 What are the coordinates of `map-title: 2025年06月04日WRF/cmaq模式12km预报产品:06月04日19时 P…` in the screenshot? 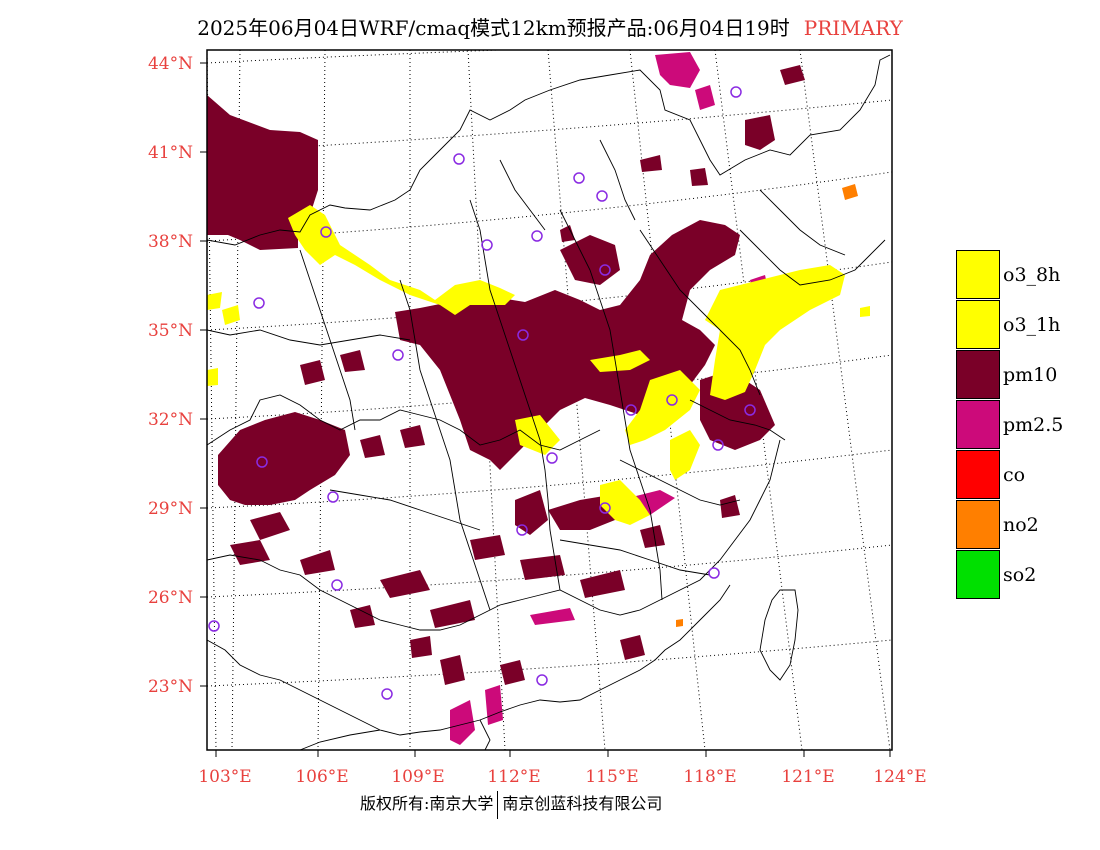 It's located at (550, 26).